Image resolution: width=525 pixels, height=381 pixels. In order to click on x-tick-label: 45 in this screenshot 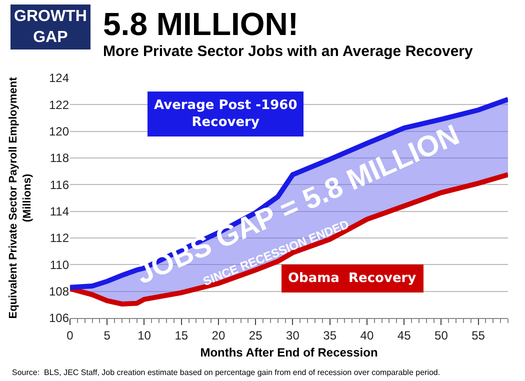, I will do `click(404, 335)`.